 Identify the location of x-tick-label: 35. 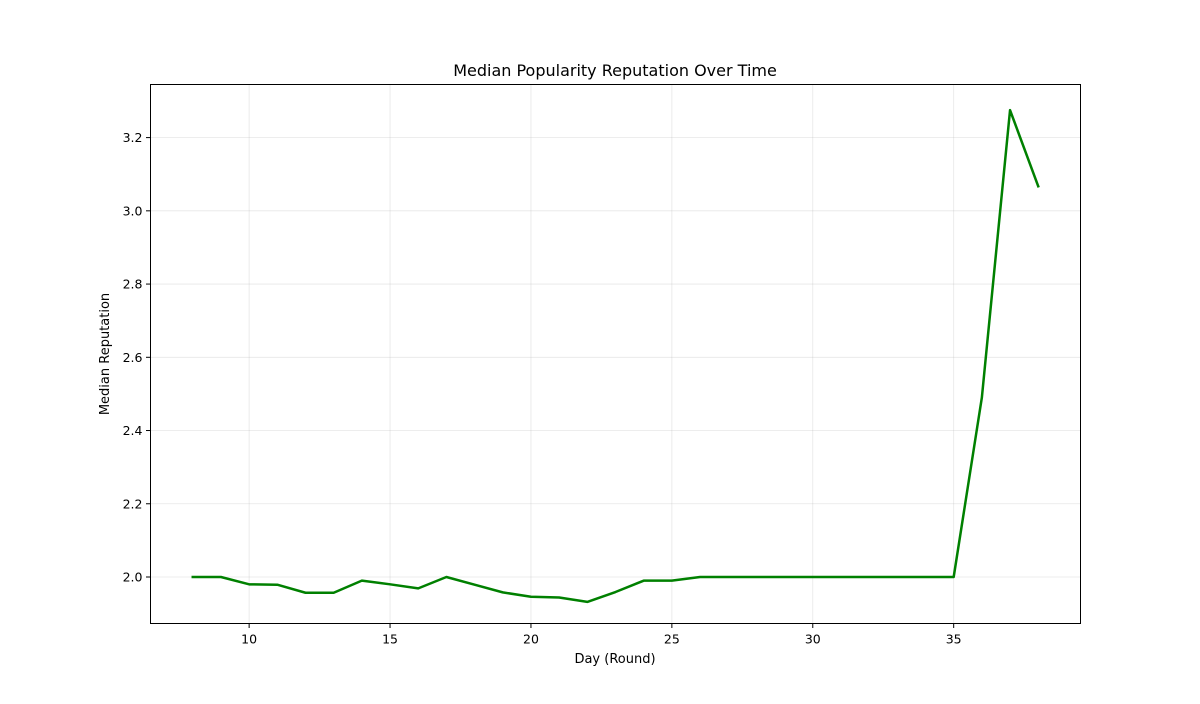
(954, 639).